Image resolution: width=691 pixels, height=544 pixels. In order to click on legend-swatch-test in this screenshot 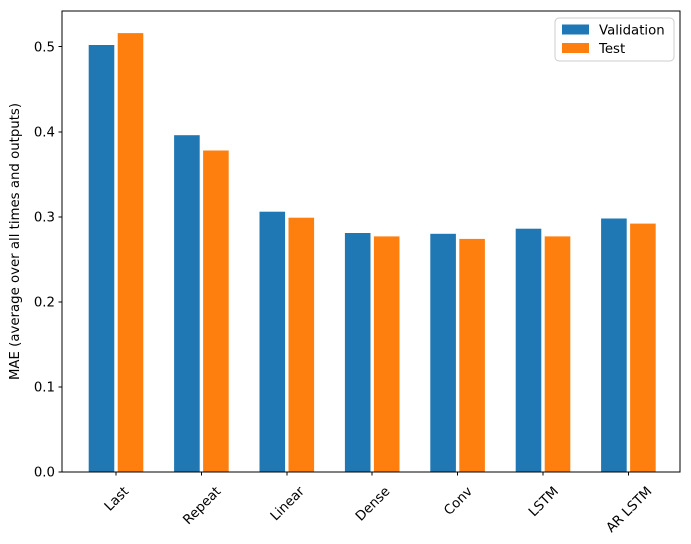, I will do `click(575, 48)`.